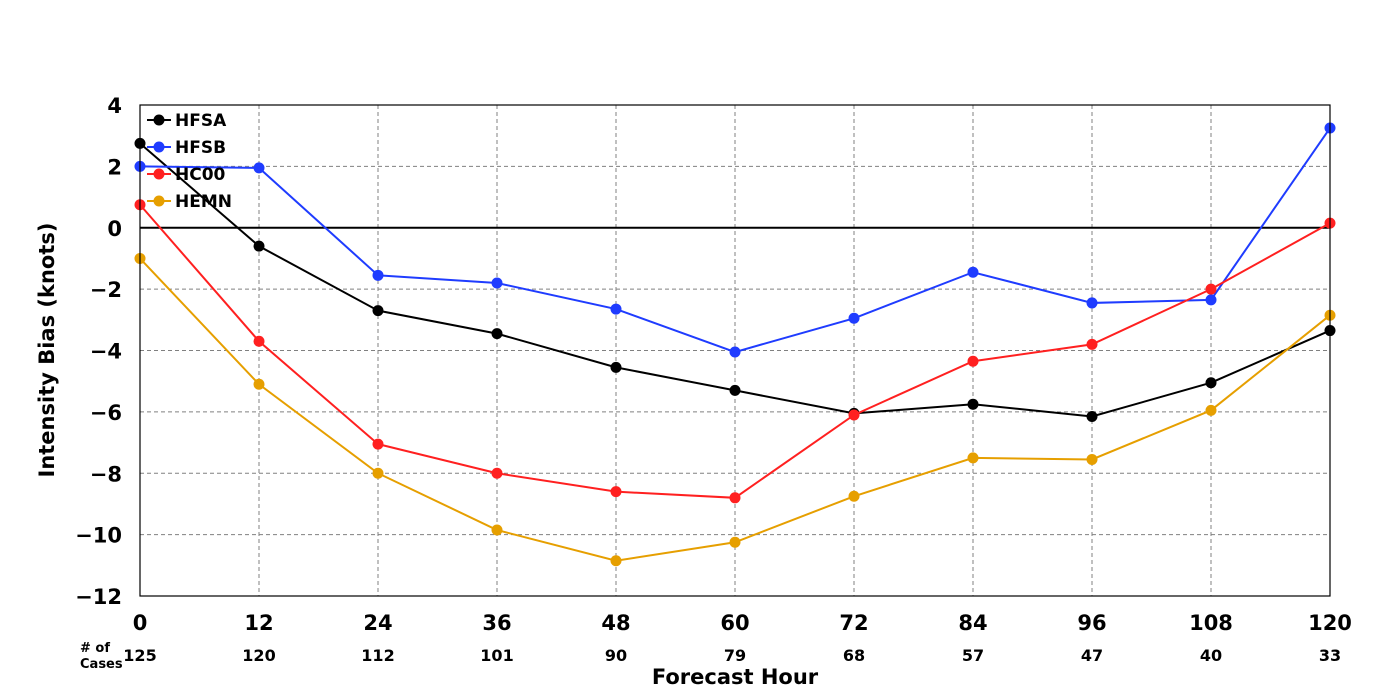 The height and width of the screenshot is (700, 1400). I want to click on y-tick-label: 0, so click(114, 229).